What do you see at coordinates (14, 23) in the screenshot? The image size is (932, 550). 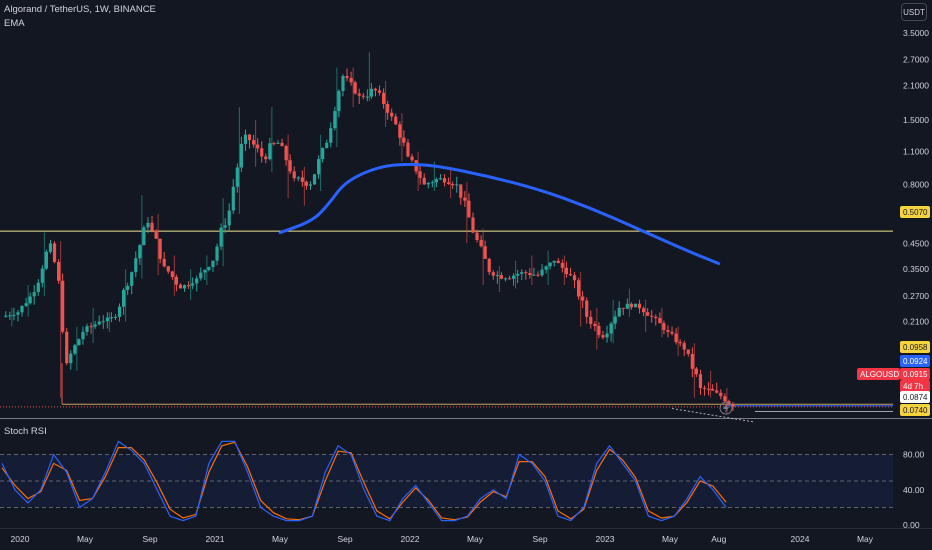 I see `ema-indicator-label: EMA` at bounding box center [14, 23].